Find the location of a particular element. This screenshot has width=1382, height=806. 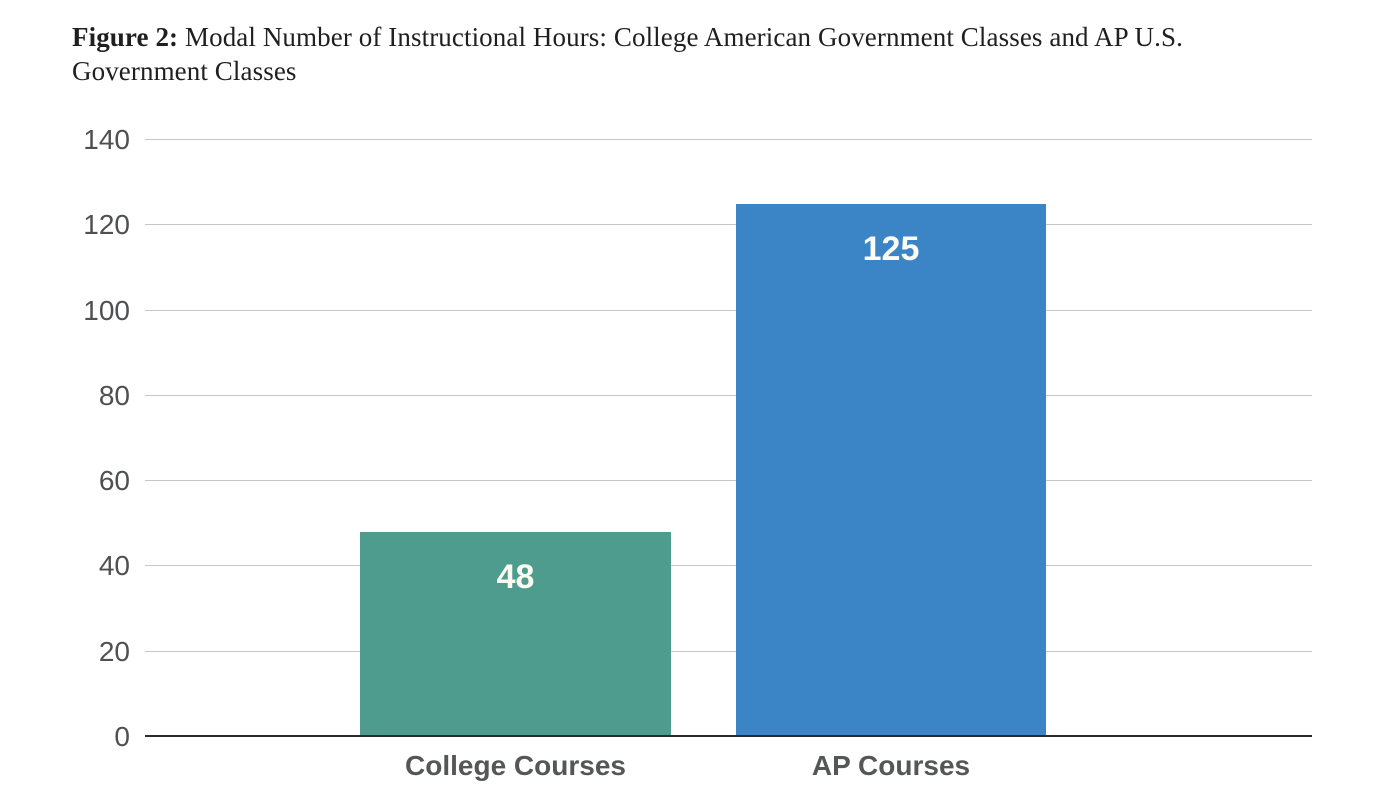

x-axis-line is located at coordinates (728, 736).